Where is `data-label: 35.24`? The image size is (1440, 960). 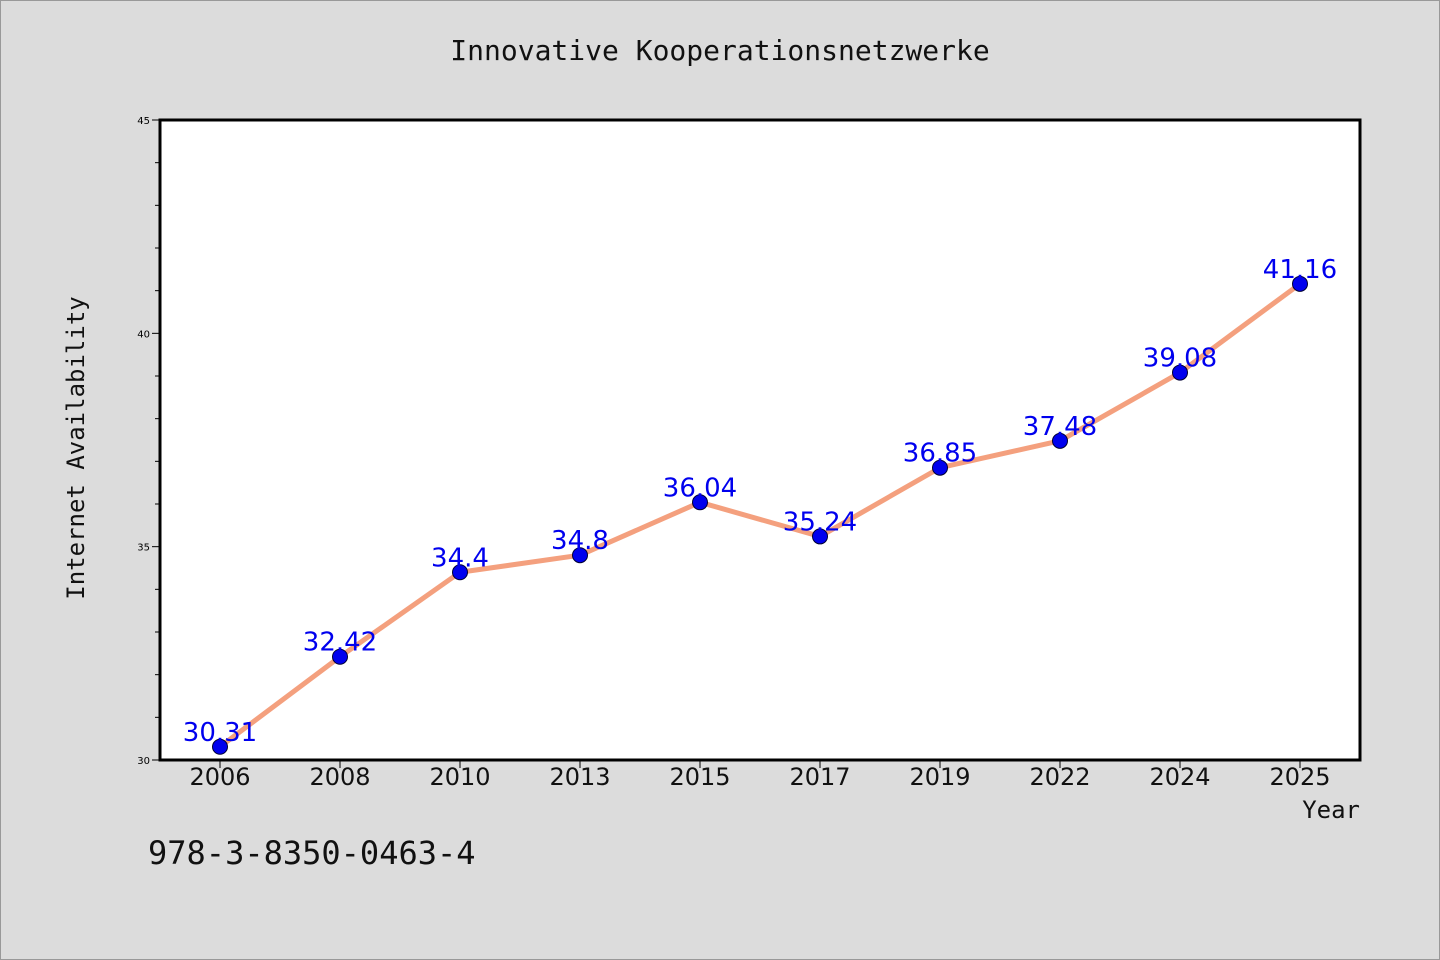 data-label: 35.24 is located at coordinates (820, 522).